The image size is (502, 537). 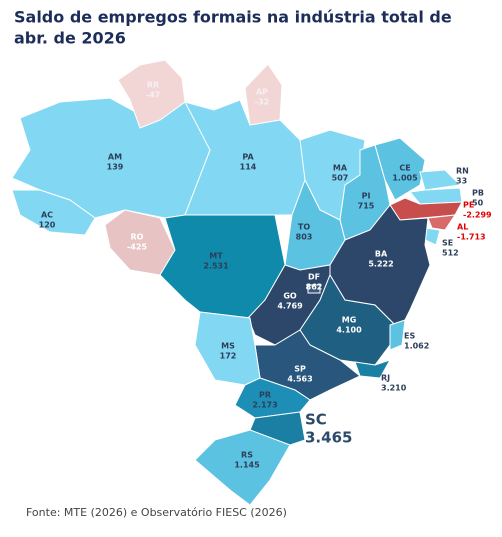 I want to click on state-value: 5.222, so click(x=380, y=264).